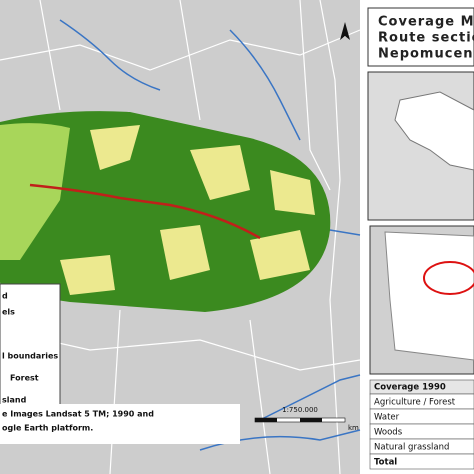  I want to click on scale-ratio: 1:750.000, so click(300, 410).